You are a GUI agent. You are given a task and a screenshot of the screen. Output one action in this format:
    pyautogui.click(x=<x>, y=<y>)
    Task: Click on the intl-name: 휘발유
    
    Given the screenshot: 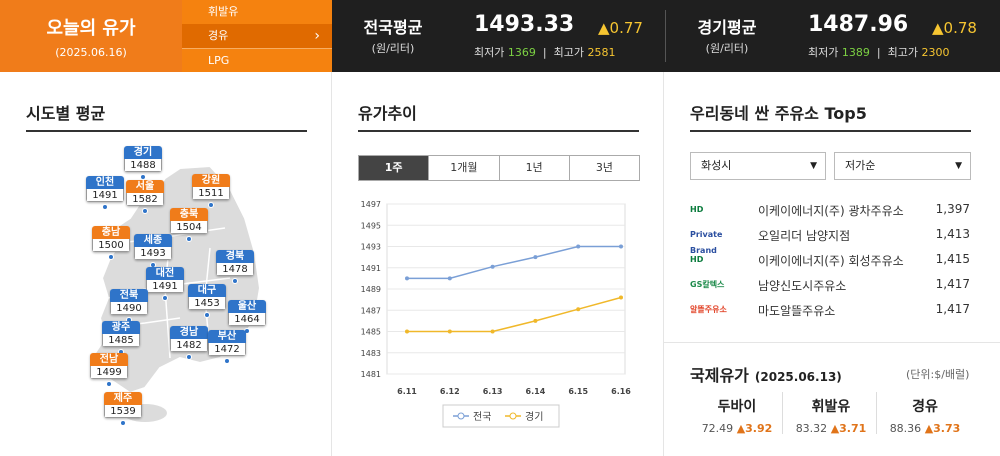 What is the action you would take?
    pyautogui.click(x=831, y=407)
    